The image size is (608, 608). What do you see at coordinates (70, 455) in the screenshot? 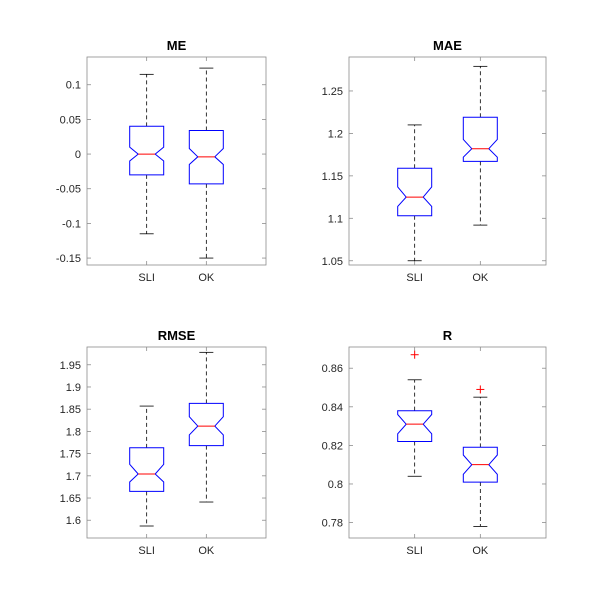
I see `y-tick-label: 1.75` at bounding box center [70, 455].